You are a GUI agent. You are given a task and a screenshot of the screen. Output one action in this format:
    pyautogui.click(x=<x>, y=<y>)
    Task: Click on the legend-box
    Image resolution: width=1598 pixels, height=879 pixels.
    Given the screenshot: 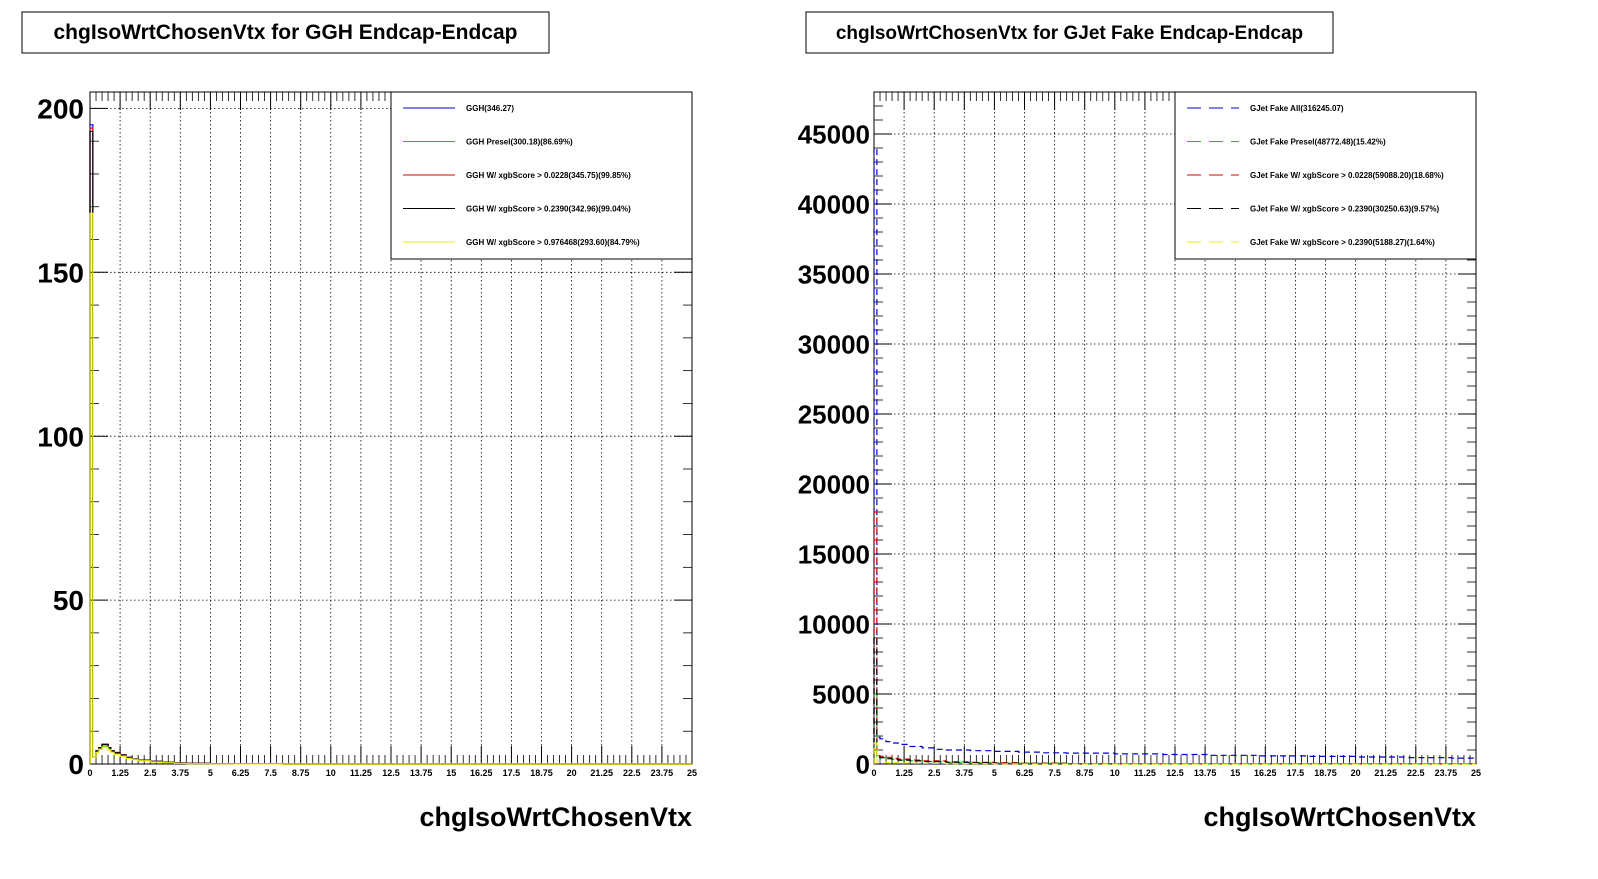 What is the action you would take?
    pyautogui.click(x=1325, y=175)
    